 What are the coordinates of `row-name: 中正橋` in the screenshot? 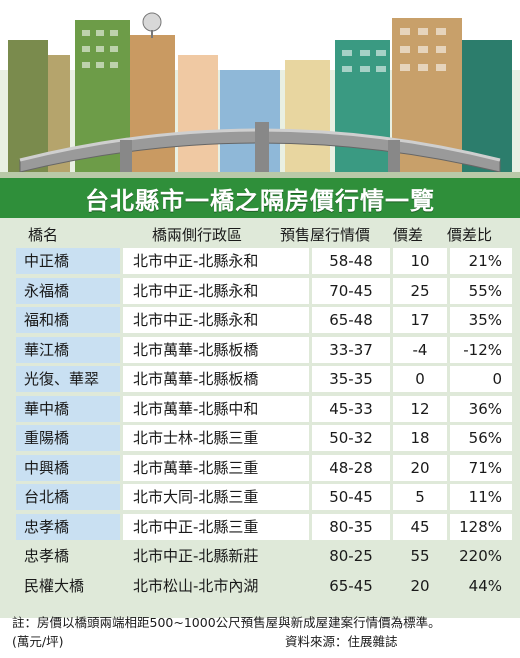 It's located at (68, 261).